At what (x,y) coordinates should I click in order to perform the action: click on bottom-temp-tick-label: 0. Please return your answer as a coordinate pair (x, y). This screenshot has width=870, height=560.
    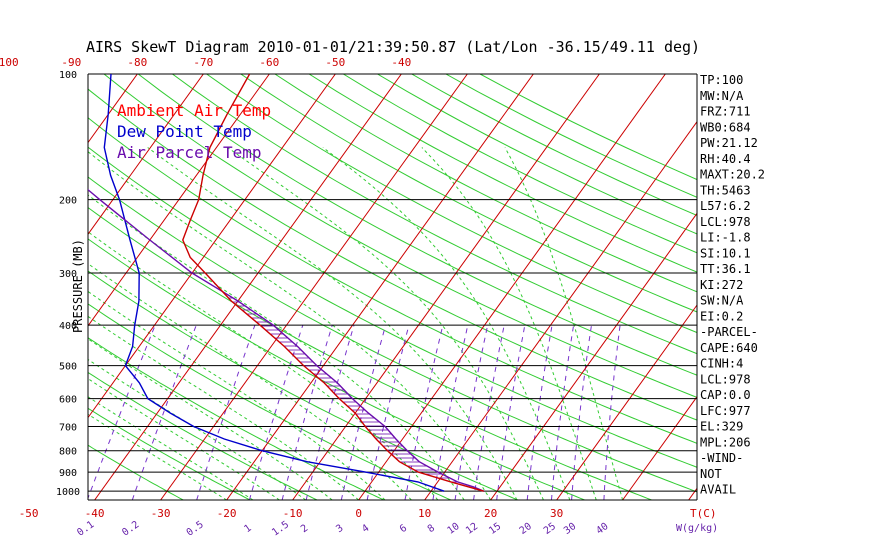
    Looking at the image, I should click on (358, 513).